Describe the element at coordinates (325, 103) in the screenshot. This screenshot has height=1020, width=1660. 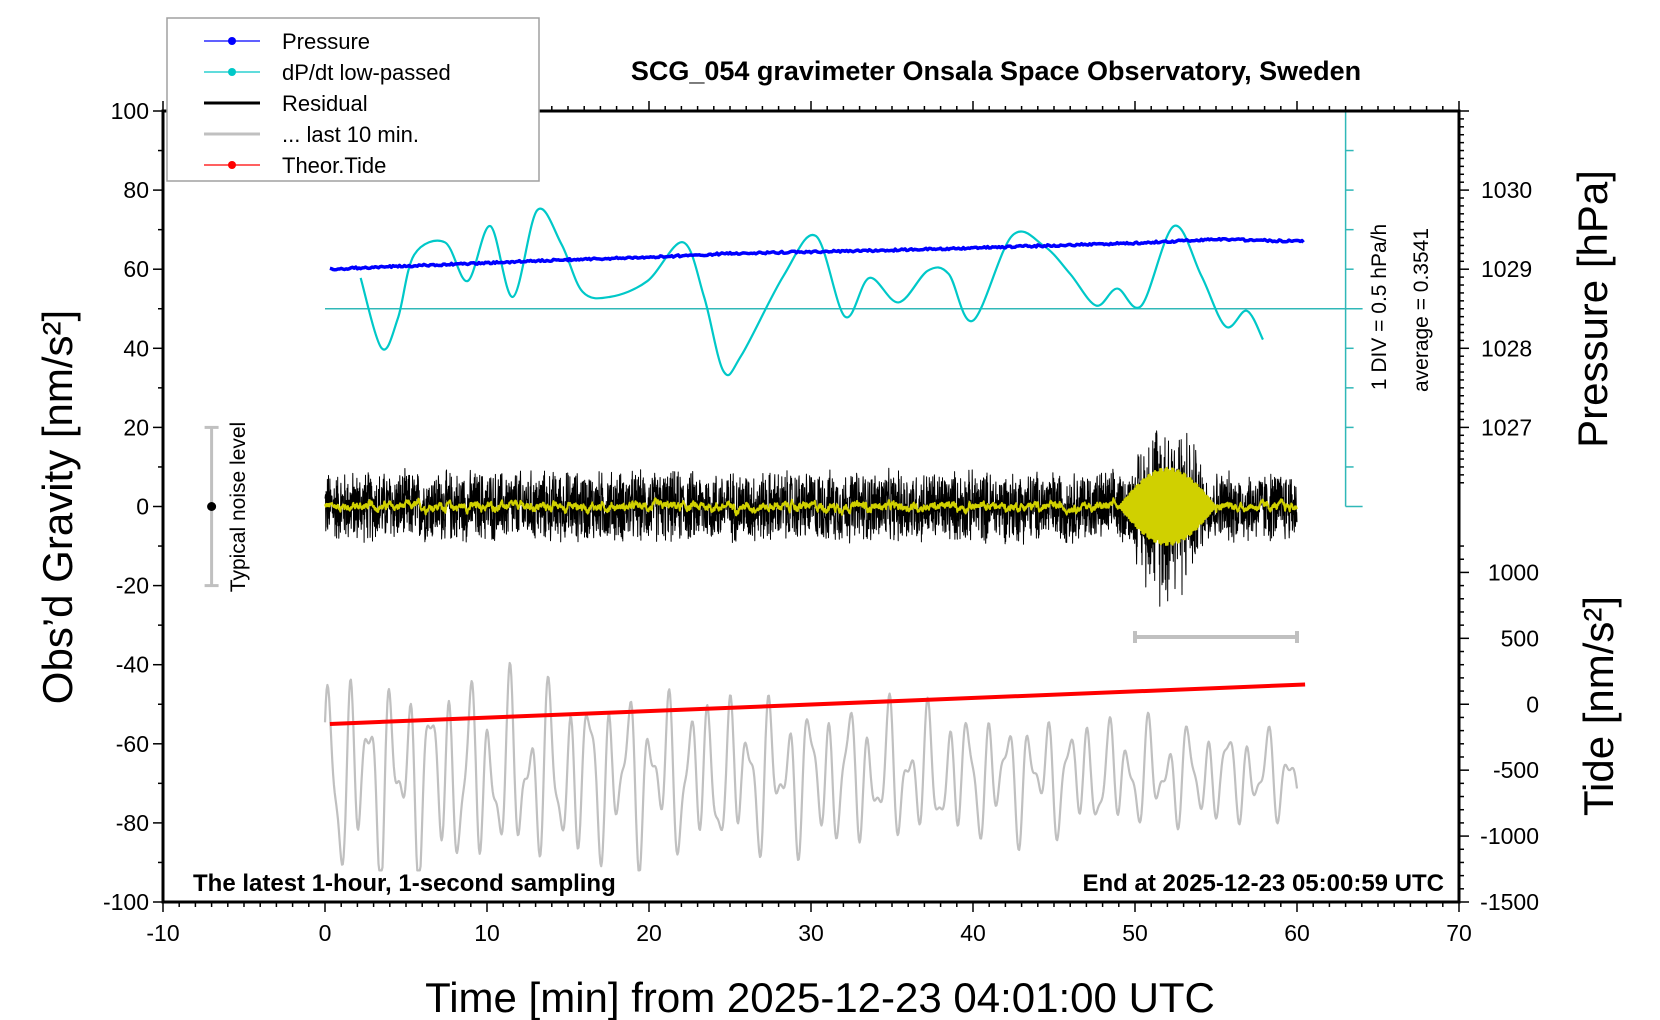
I see `legend-label: Residual` at that location.